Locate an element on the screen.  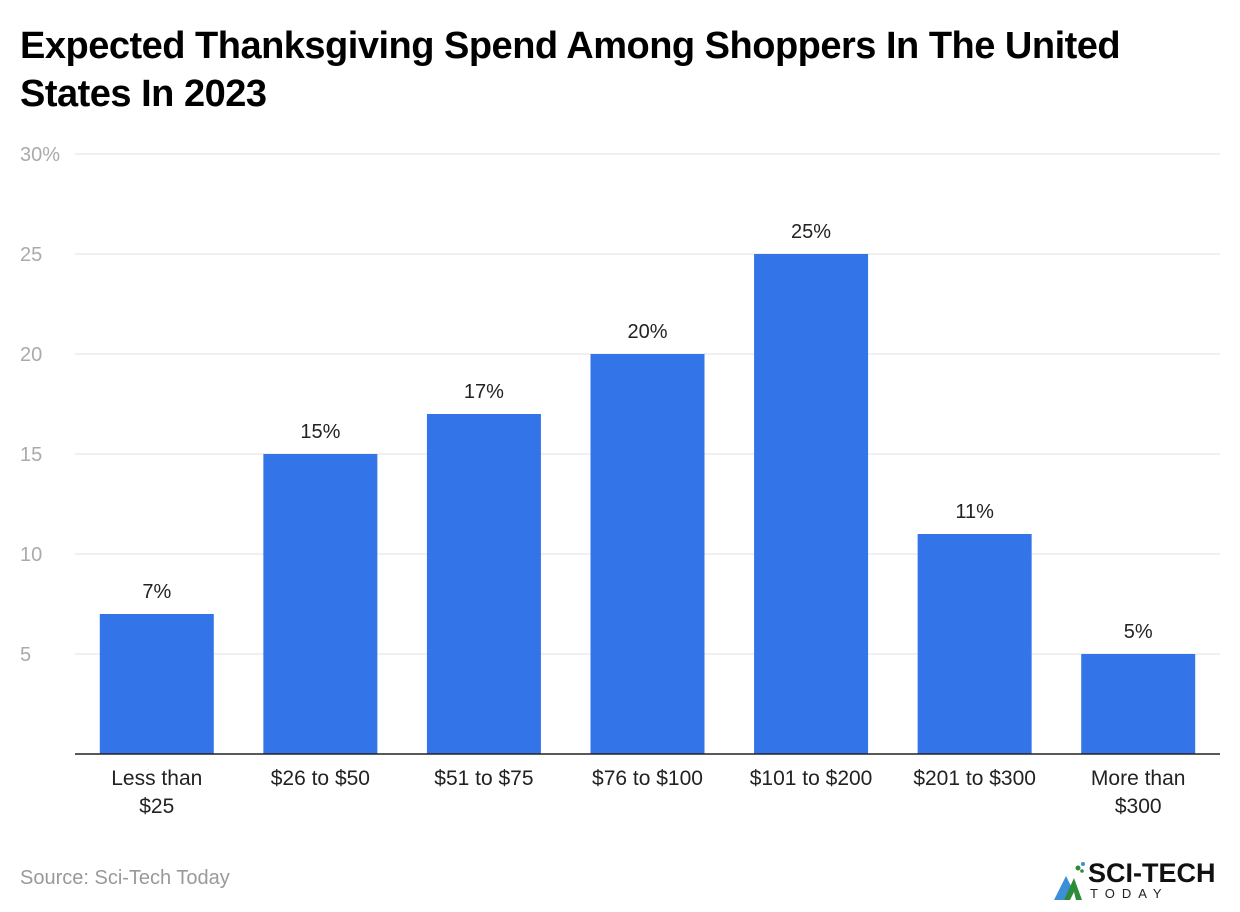
y-tick-label: 20 is located at coordinates (31, 355).